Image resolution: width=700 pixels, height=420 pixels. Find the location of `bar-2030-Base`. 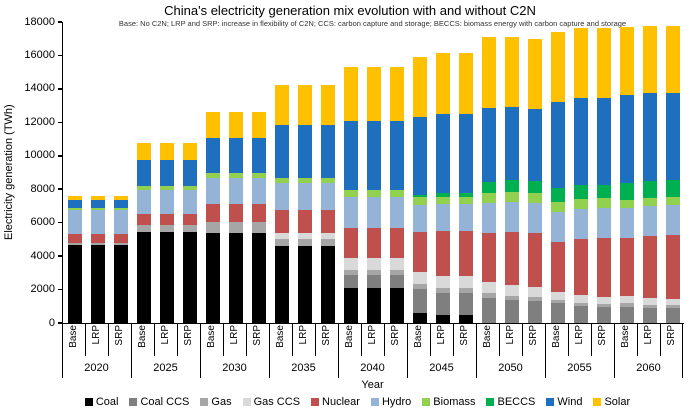

bar-2030-Base is located at coordinates (212, 217).